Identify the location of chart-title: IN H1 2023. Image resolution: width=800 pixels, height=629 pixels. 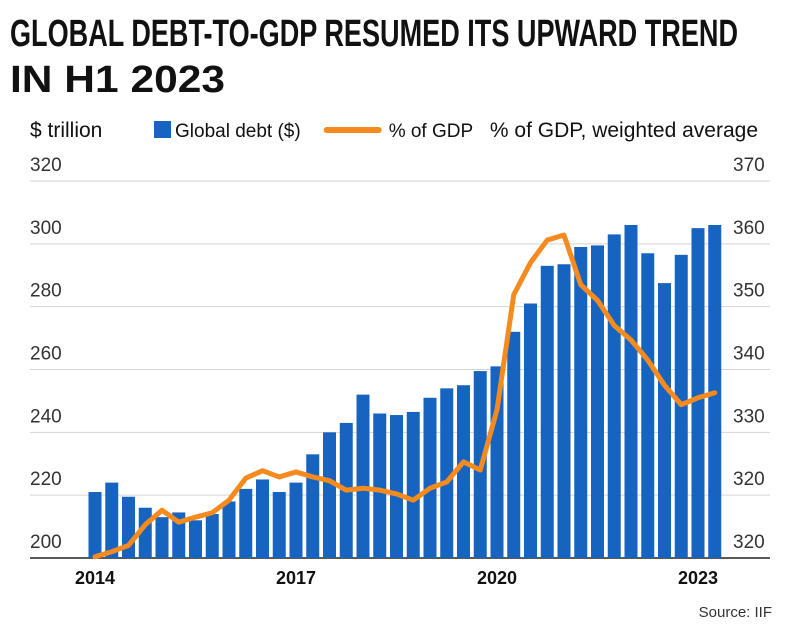
(117, 80).